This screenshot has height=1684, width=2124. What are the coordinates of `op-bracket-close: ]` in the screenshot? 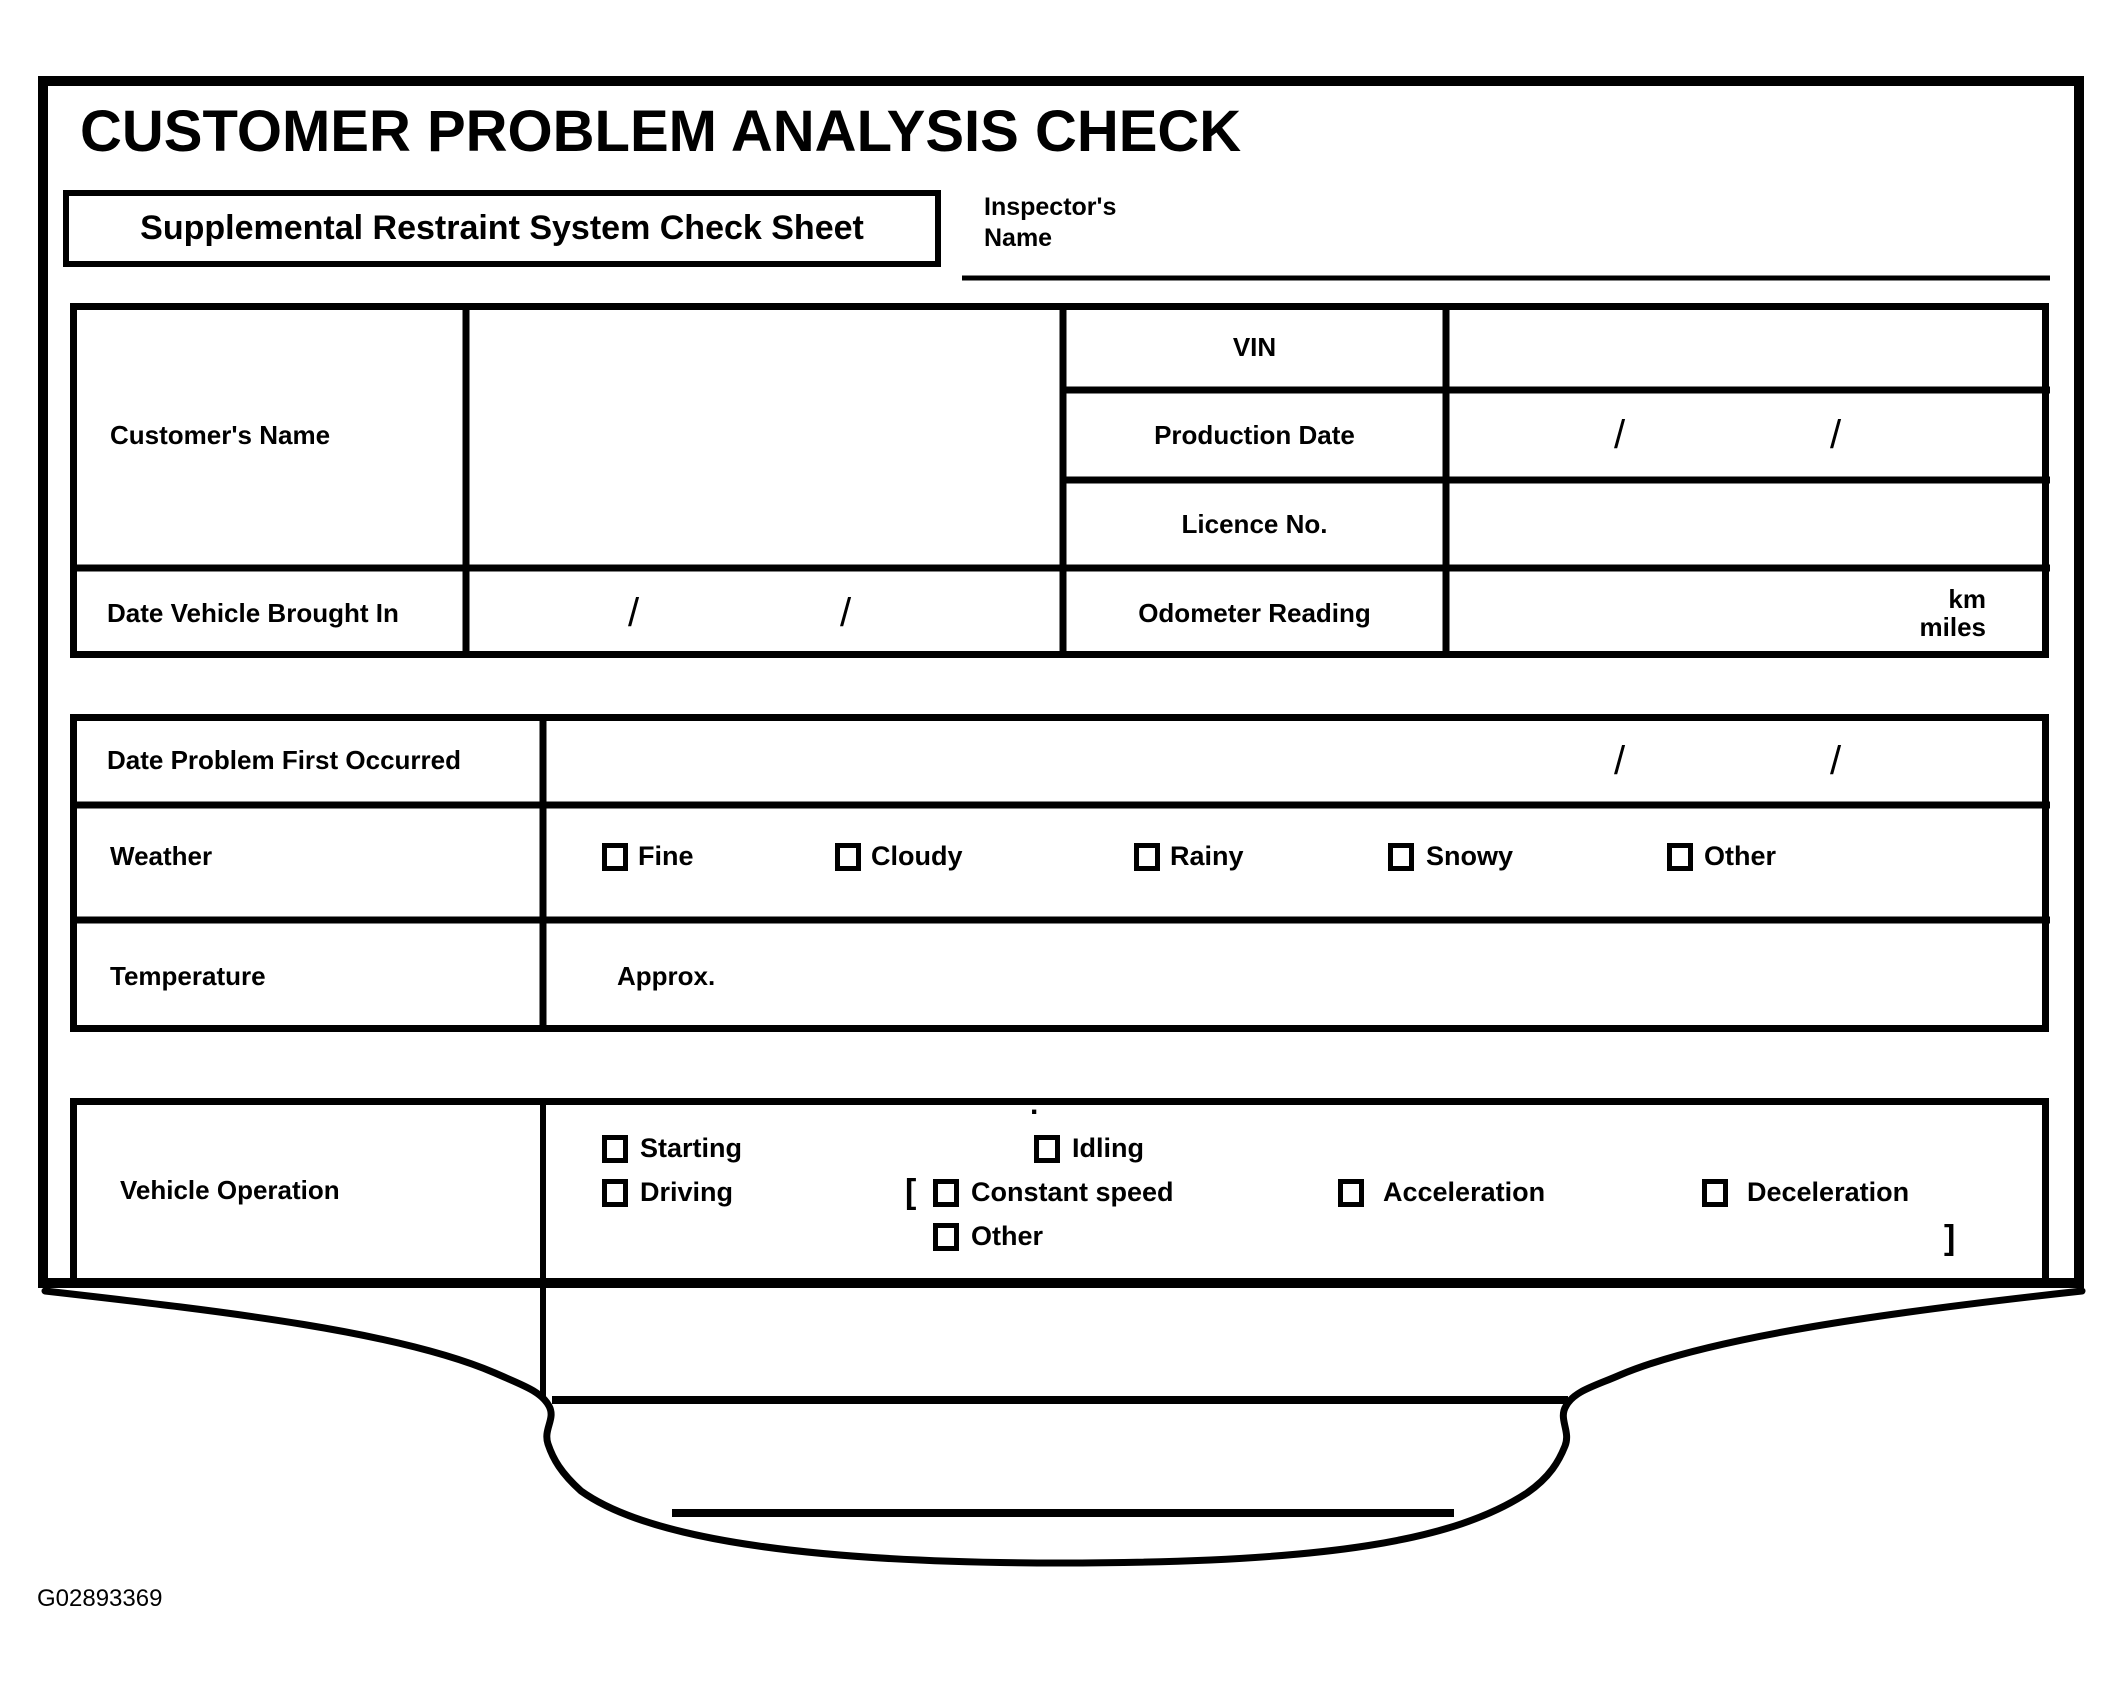 It's located at (1950, 1238).